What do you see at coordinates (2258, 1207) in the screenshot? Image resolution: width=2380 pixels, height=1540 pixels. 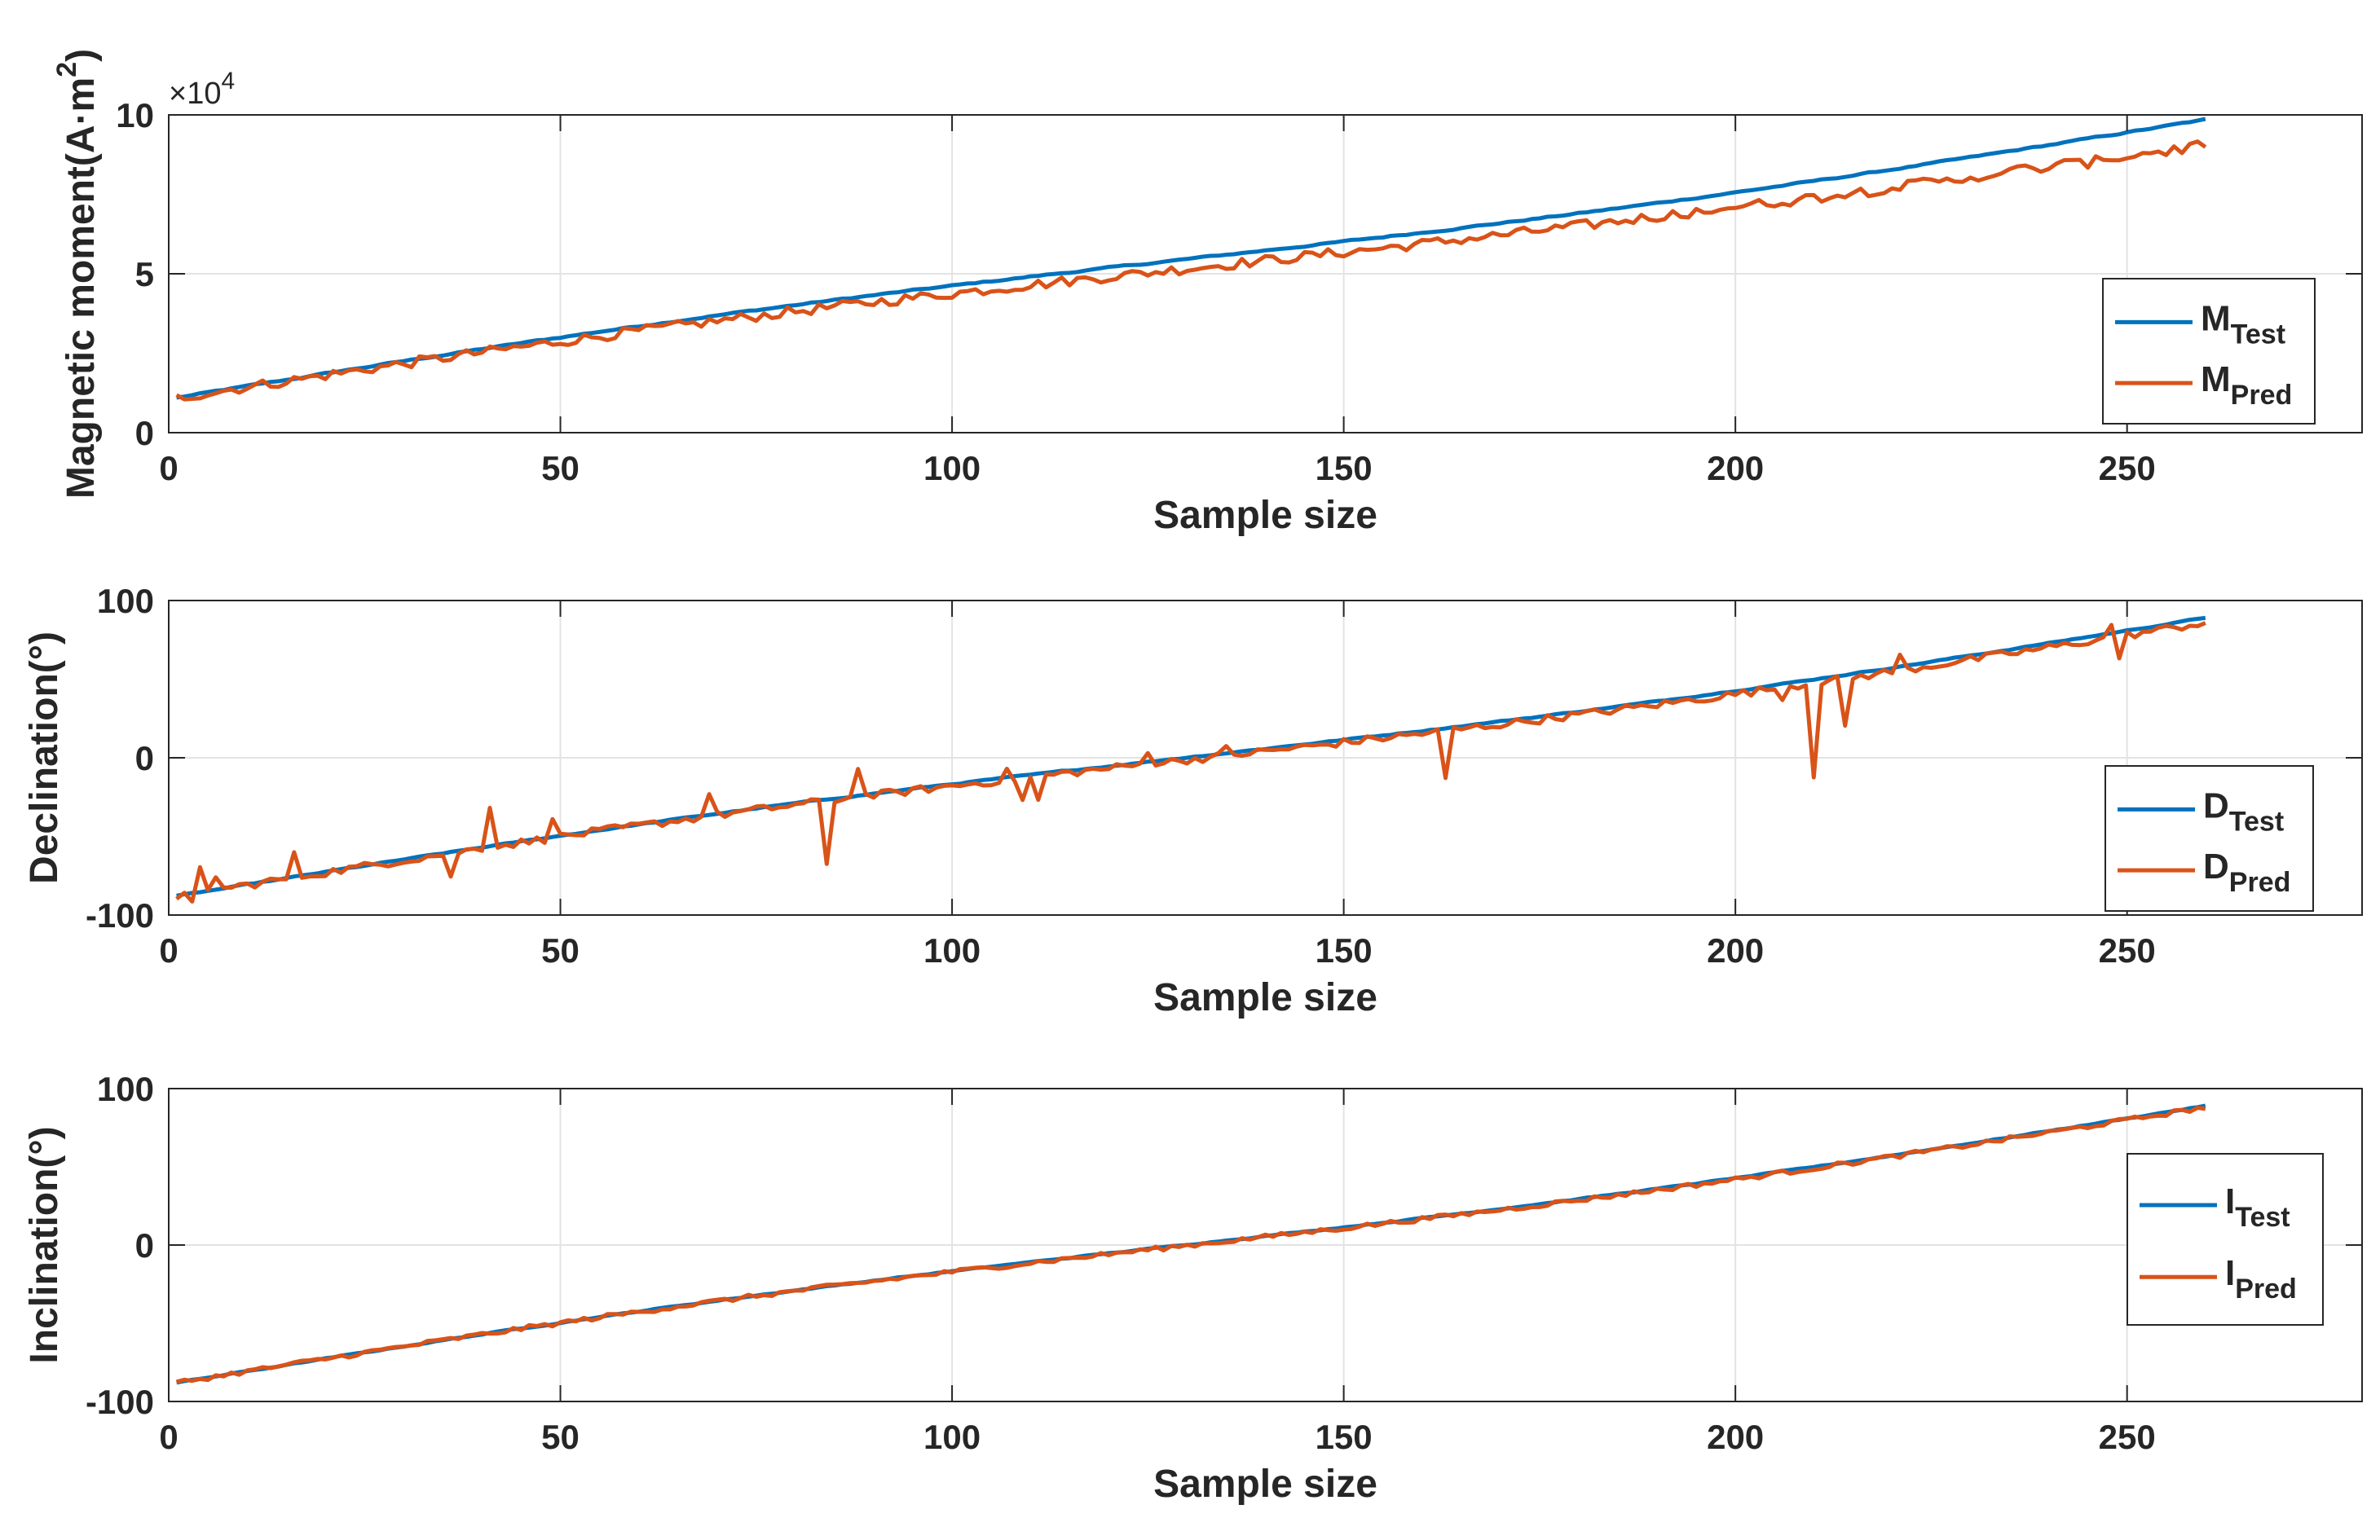 I see `legend-label-test: ITest` at bounding box center [2258, 1207].